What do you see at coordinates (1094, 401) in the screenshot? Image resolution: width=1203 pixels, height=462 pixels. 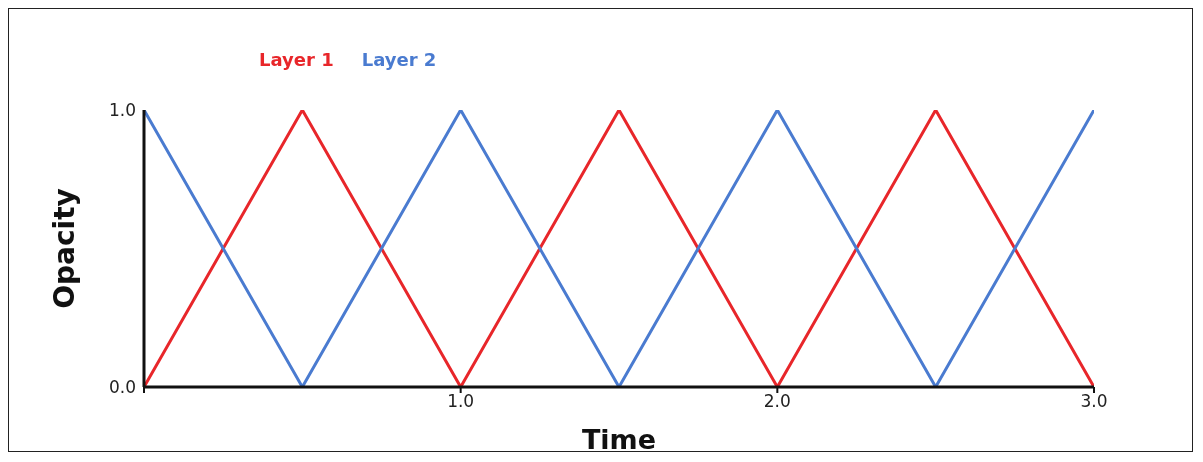 I see `x-tick-label: 3.0` at bounding box center [1094, 401].